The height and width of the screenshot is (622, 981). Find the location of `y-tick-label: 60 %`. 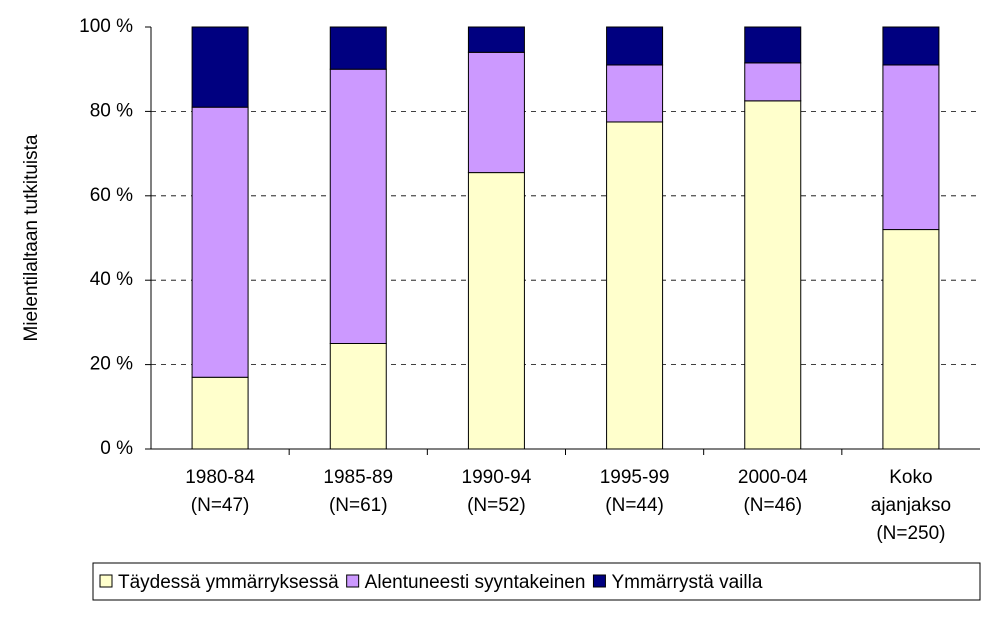

y-tick-label: 60 % is located at coordinates (111, 195).